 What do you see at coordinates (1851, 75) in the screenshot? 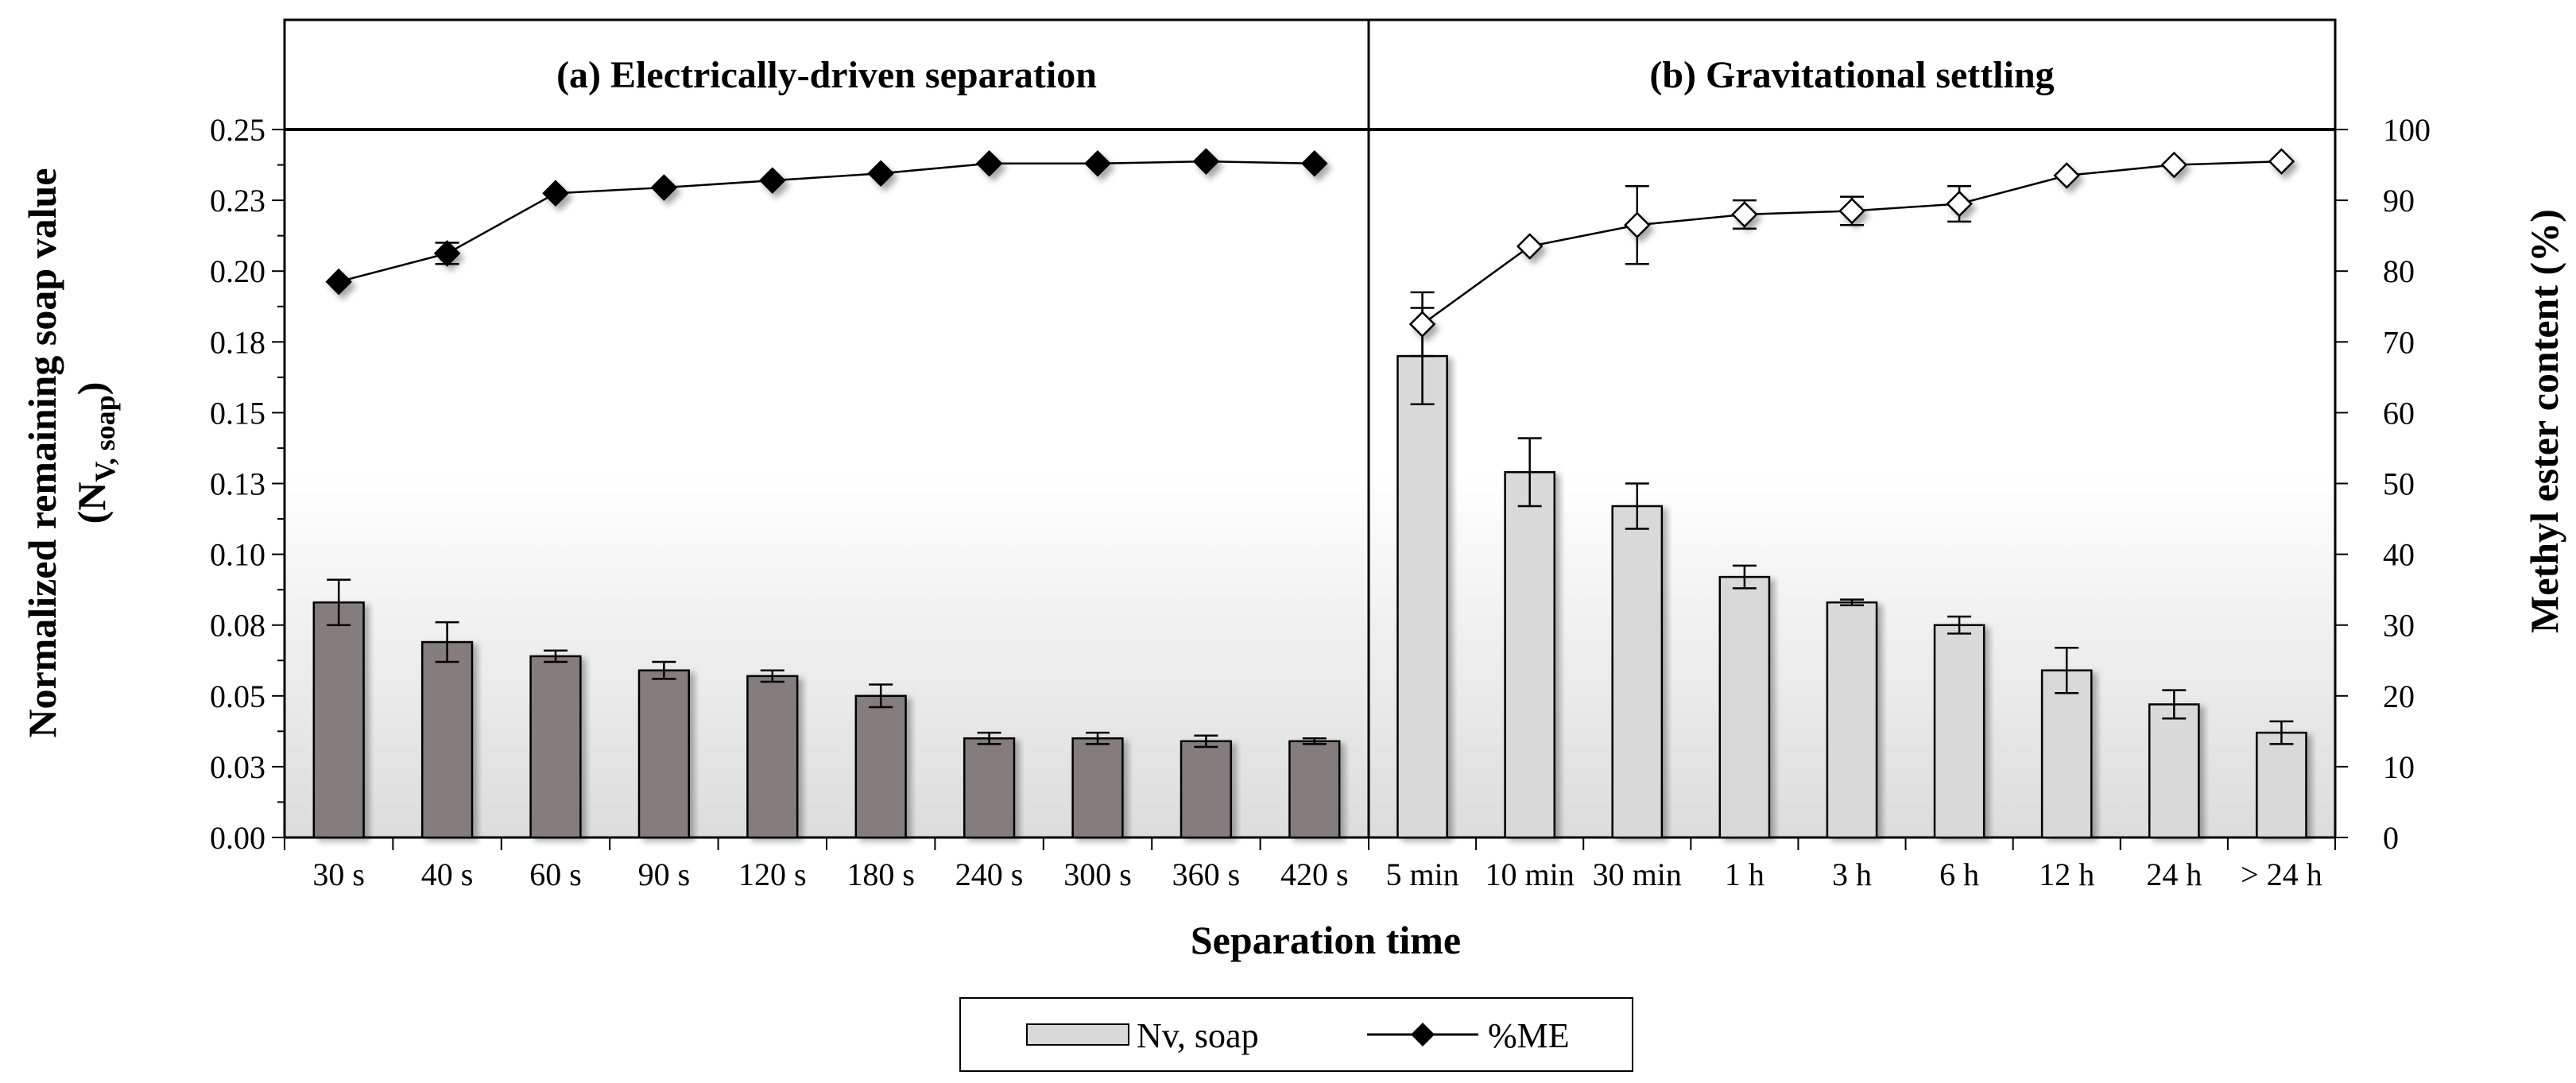
I see `panel-b-title: (b) Gravitational settling` at bounding box center [1851, 75].